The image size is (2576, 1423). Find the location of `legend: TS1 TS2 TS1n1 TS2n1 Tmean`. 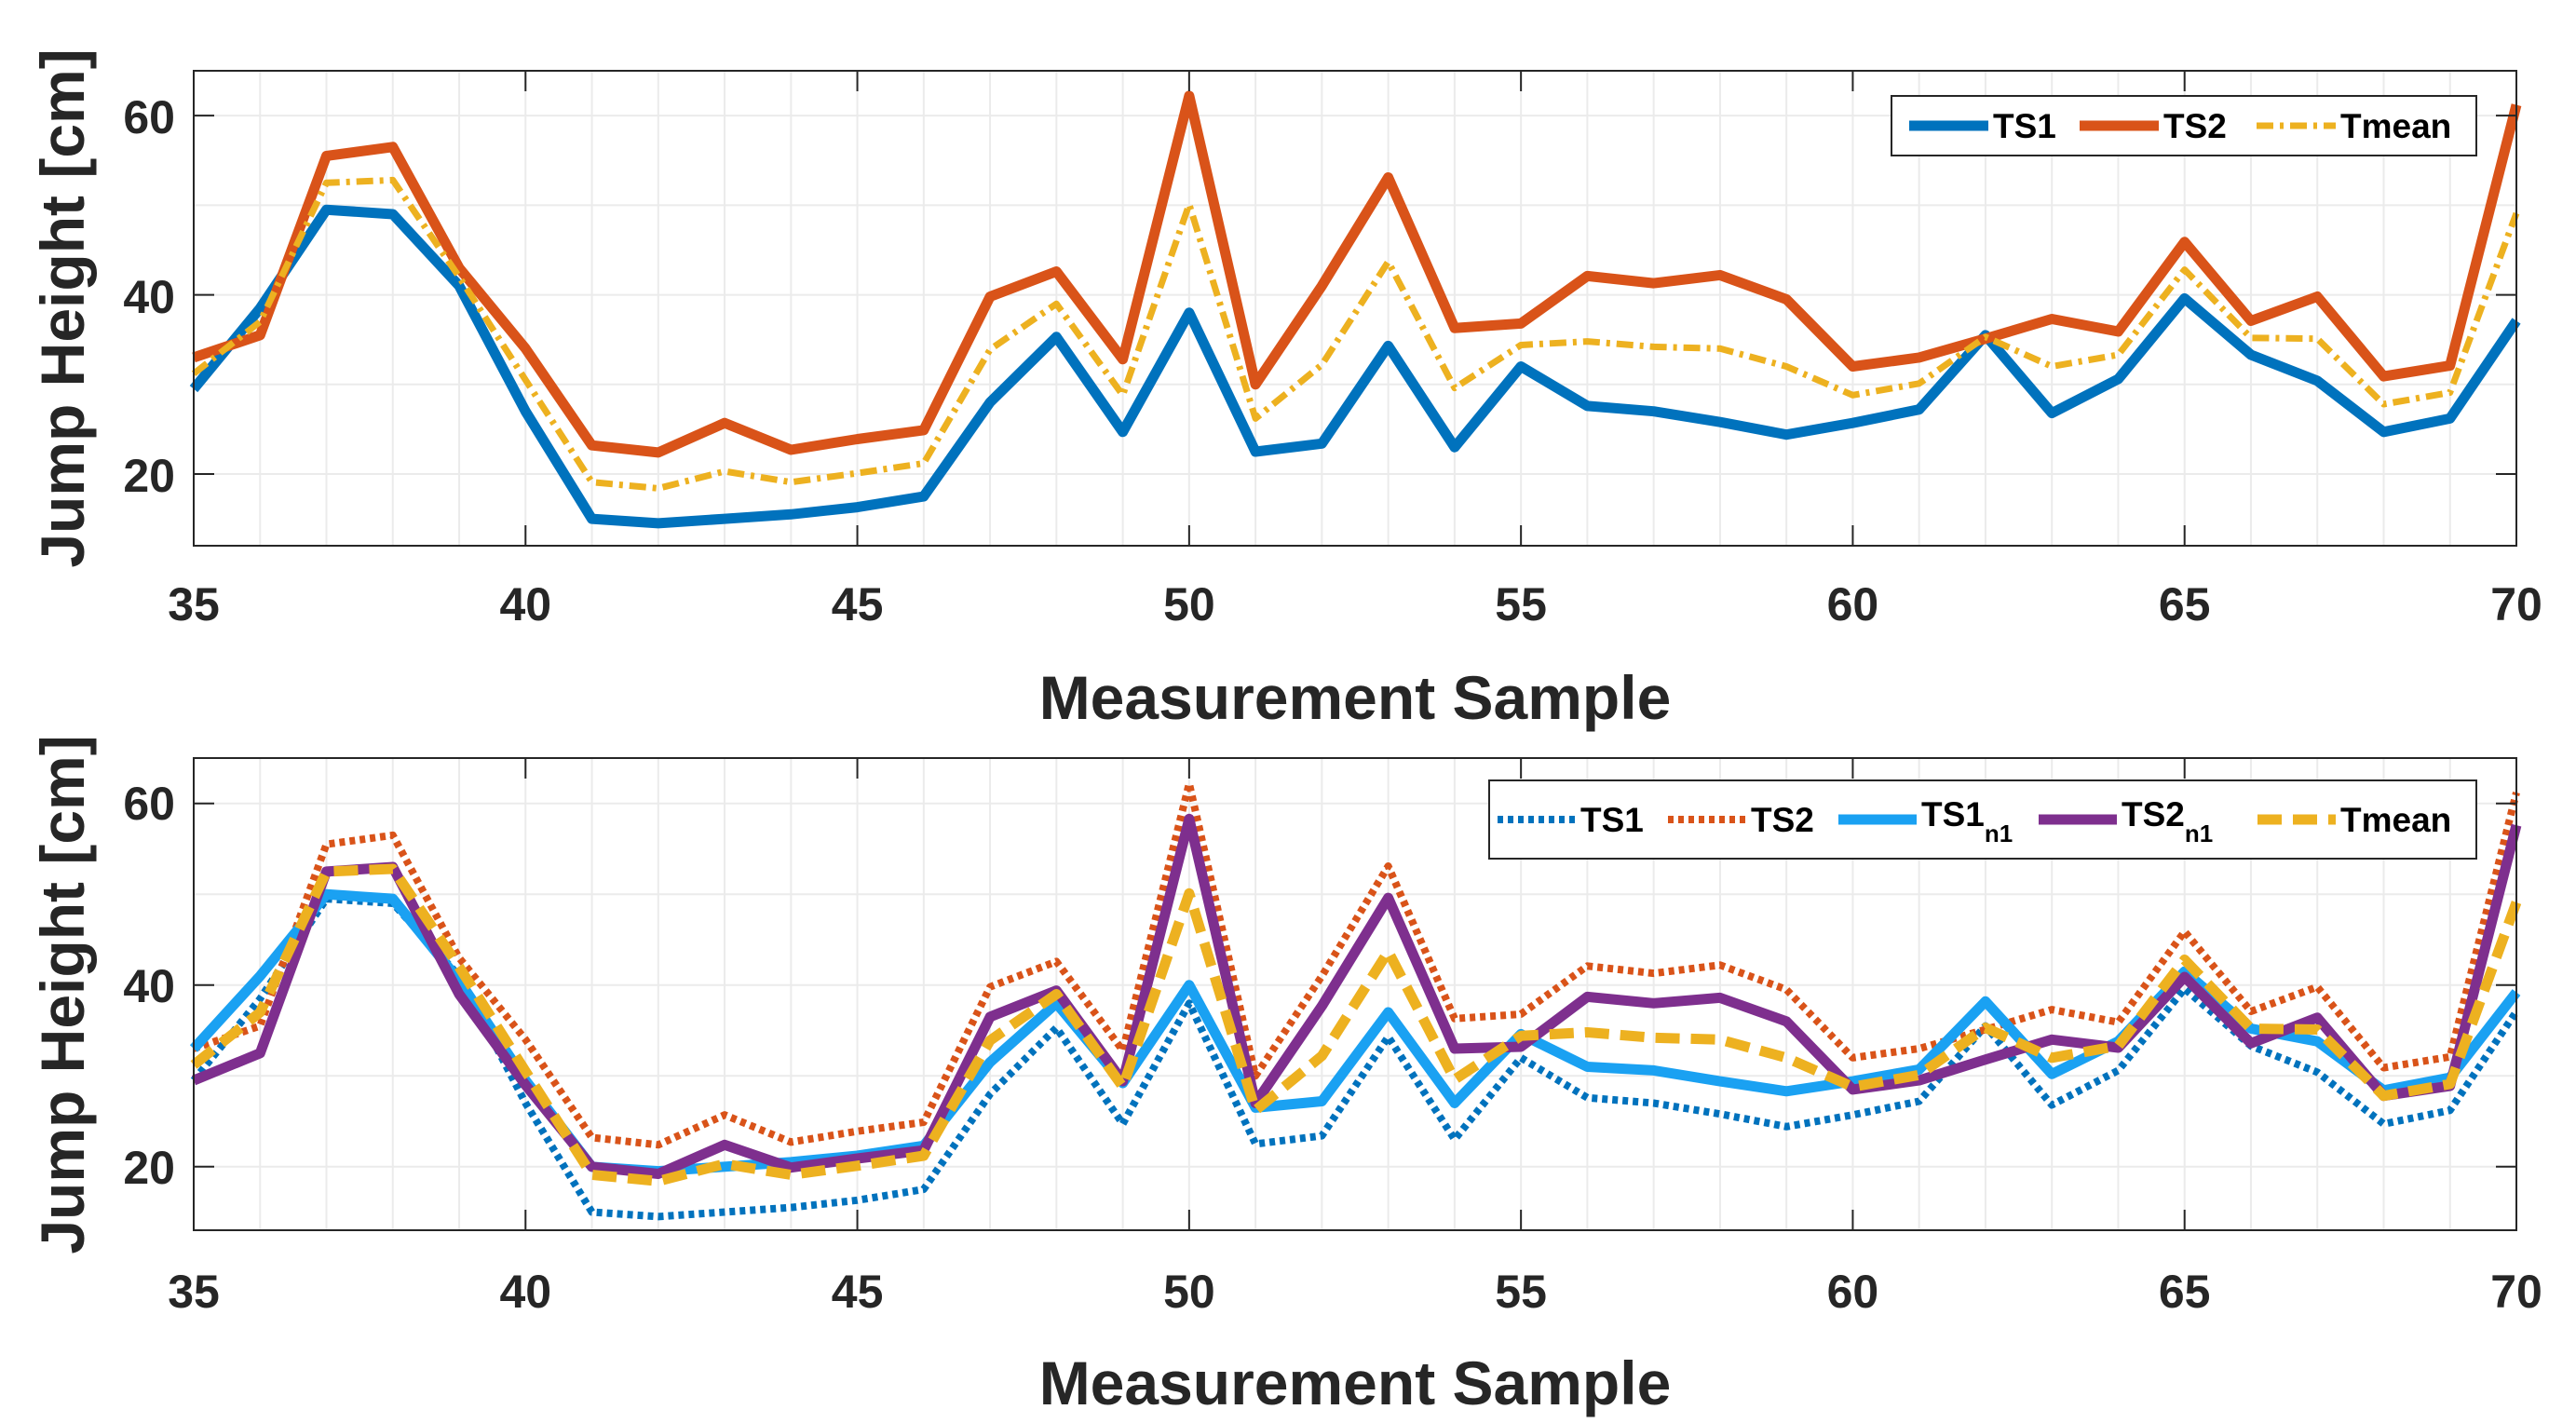

legend: TS1 TS2 TS1n1 TS2n1 Tmean is located at coordinates (1982, 819).